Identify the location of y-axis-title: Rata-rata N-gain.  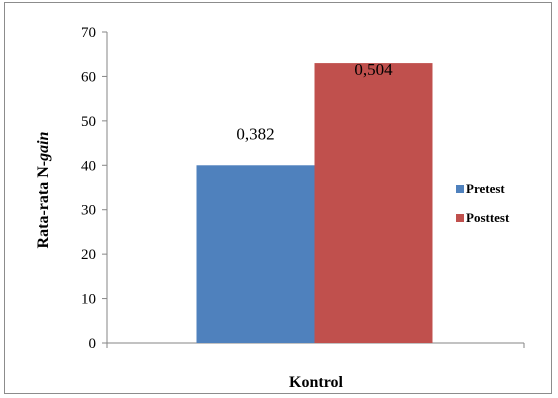
(43, 189).